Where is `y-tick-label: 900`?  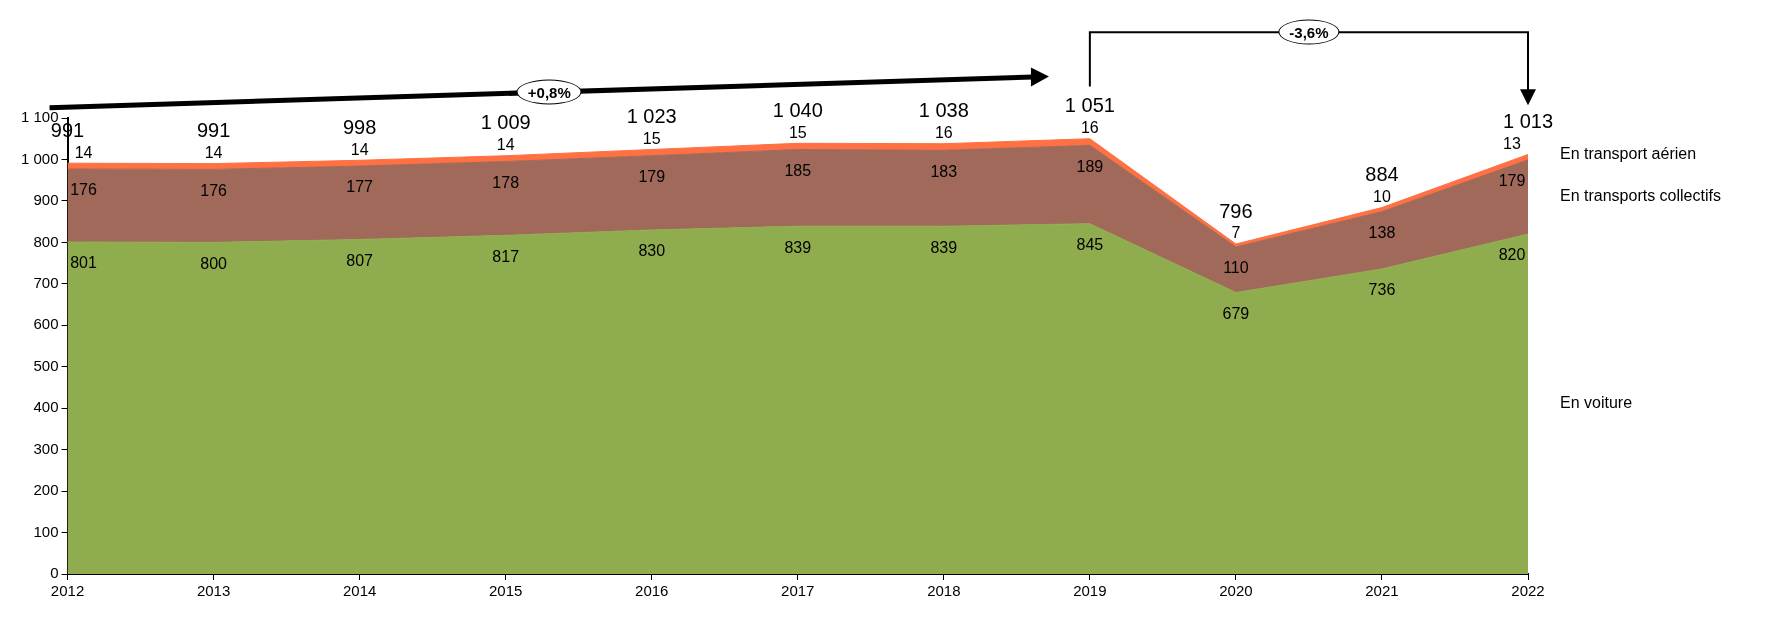 y-tick-label: 900 is located at coordinates (46, 200).